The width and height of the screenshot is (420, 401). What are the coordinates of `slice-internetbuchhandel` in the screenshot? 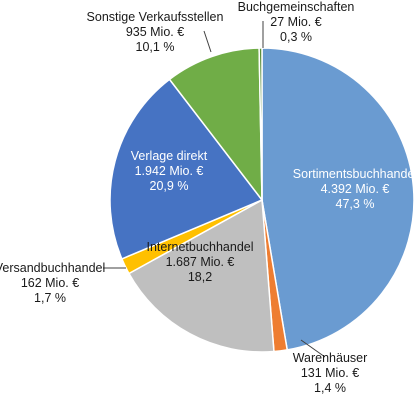 It's located at (201, 275).